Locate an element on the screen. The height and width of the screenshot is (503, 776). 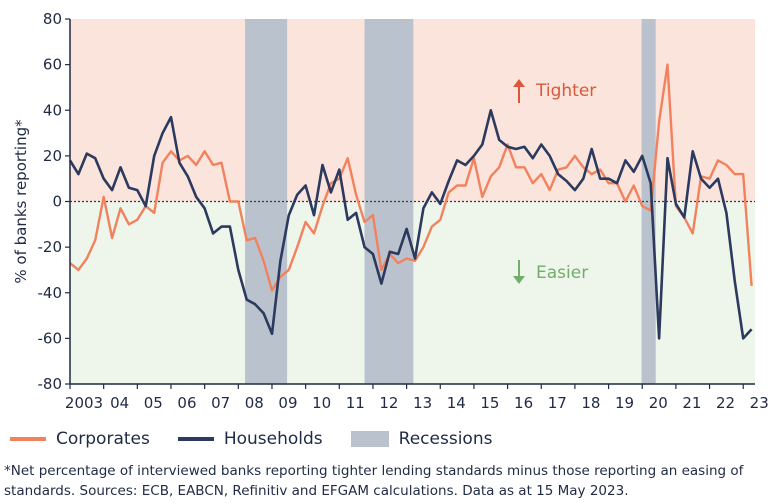
x-tick-label: 20 is located at coordinates (658, 403).